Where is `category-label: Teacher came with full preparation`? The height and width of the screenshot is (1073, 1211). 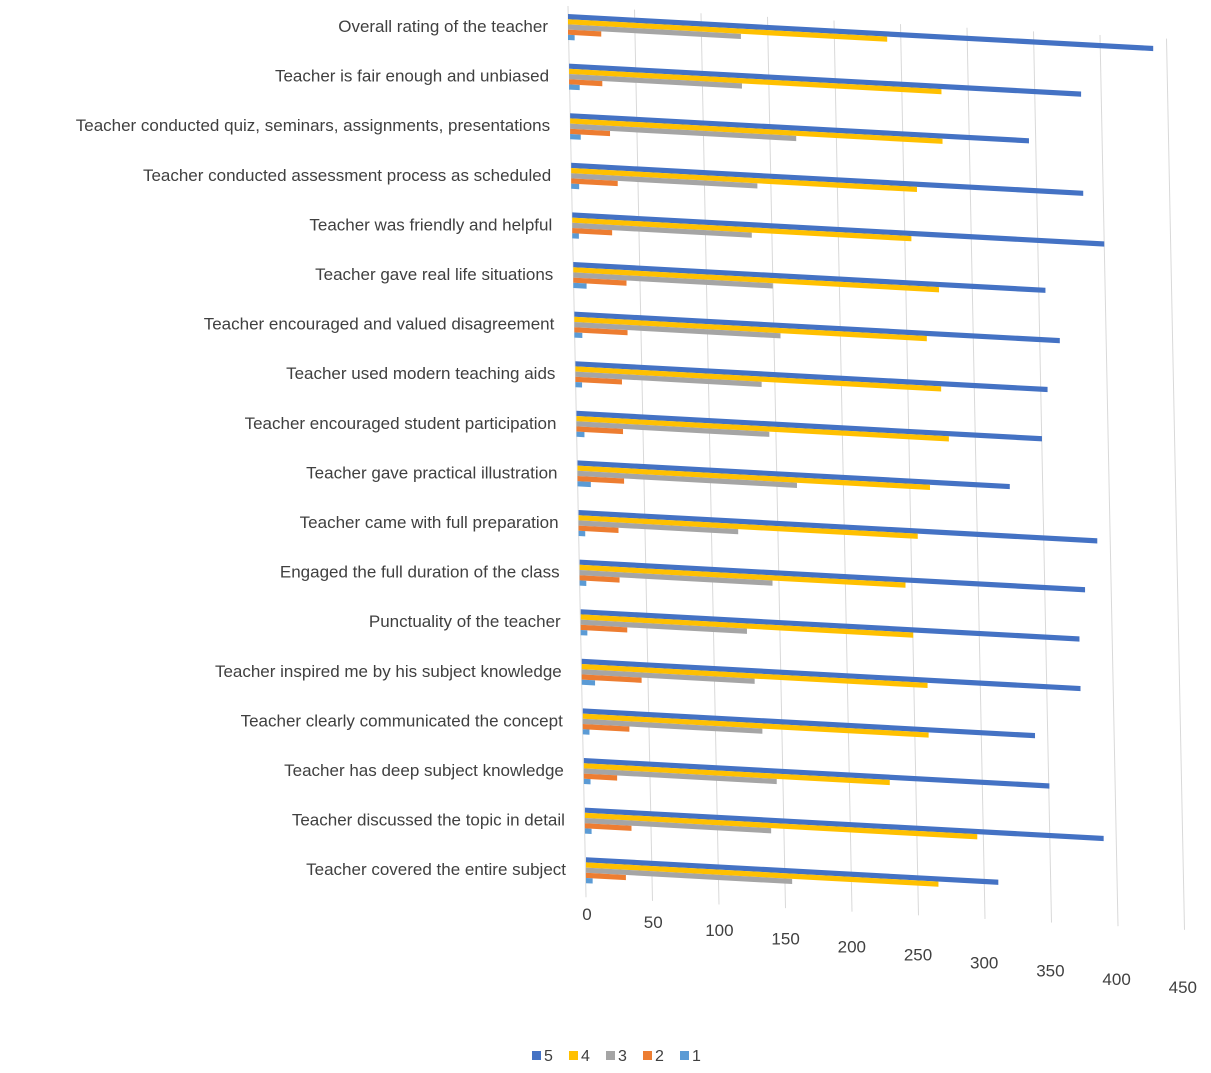 category-label: Teacher came with full preparation is located at coordinates (429, 522).